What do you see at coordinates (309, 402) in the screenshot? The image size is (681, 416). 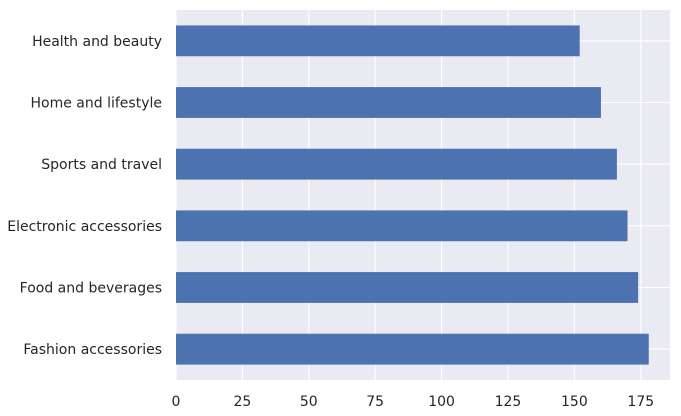 I see `x-tick-label: 50` at bounding box center [309, 402].